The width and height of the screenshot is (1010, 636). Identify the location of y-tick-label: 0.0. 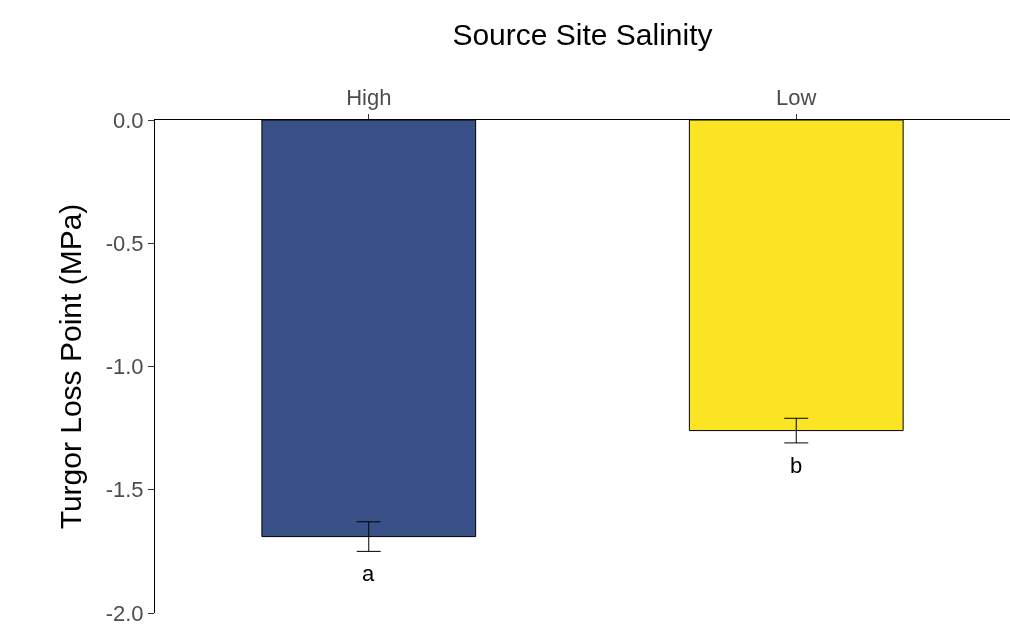
(128, 120).